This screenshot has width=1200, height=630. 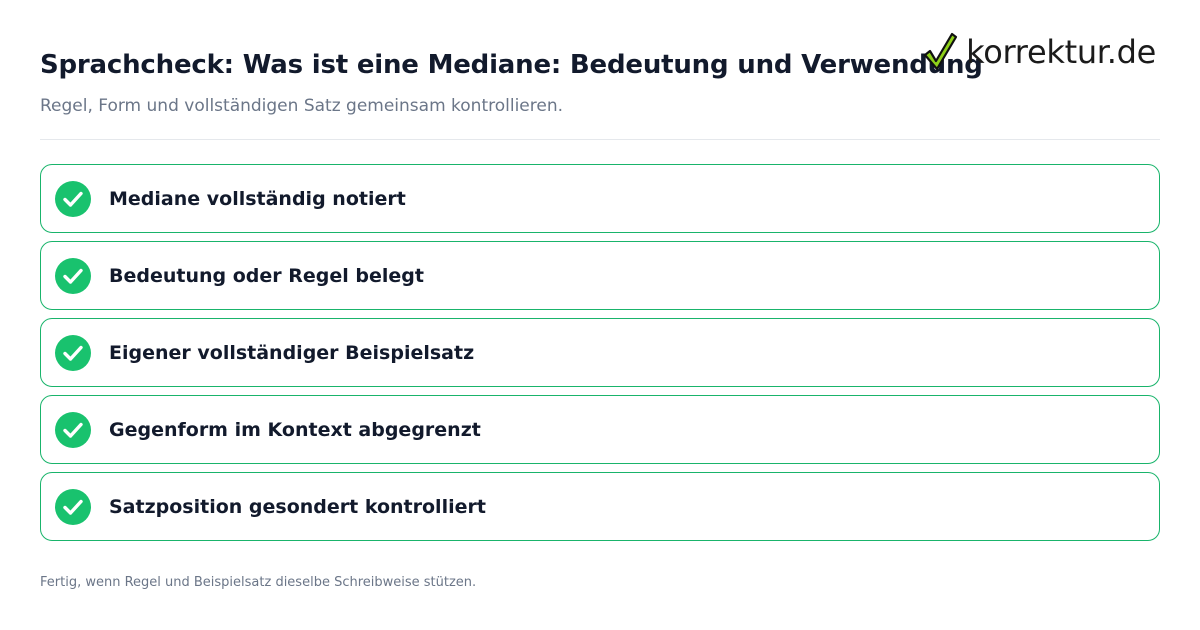 I want to click on checklist-item-label: Satzposition gesondert kontrolliert, so click(x=297, y=506).